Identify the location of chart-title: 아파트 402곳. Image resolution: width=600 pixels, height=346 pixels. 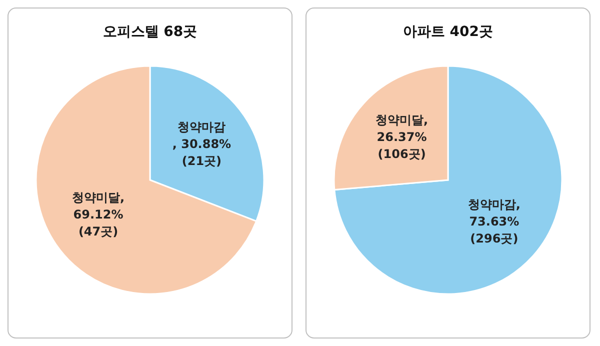
(448, 32).